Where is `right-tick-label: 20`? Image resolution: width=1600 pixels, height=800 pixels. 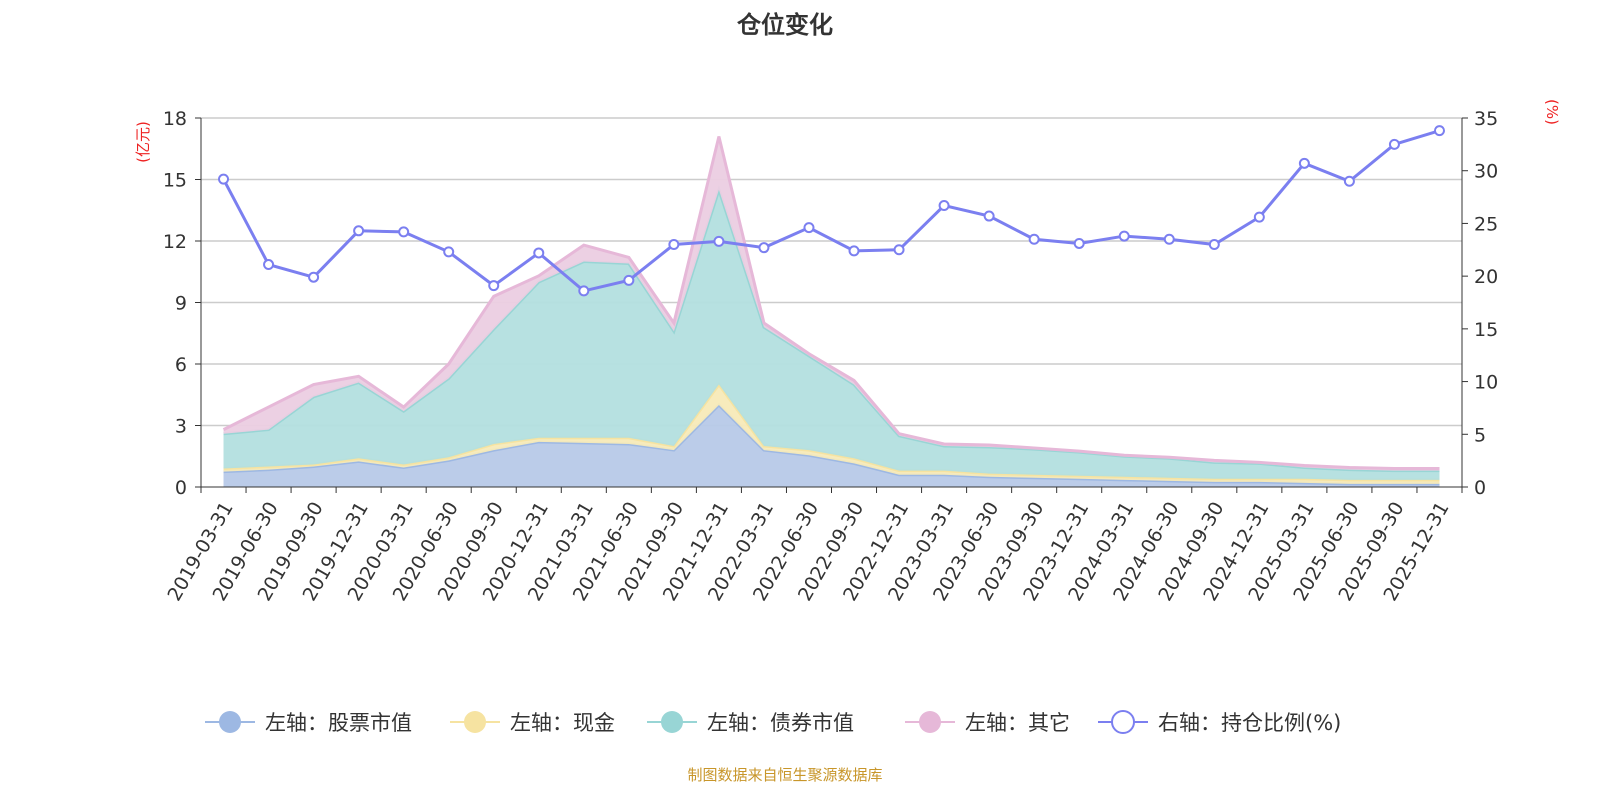
right-tick-label: 20 is located at coordinates (1486, 277).